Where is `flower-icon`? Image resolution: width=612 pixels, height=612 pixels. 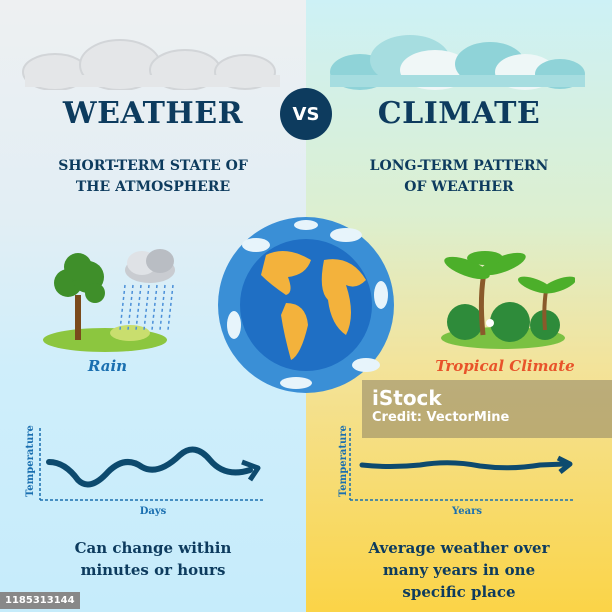
flower-icon is located at coordinates (490, 323).